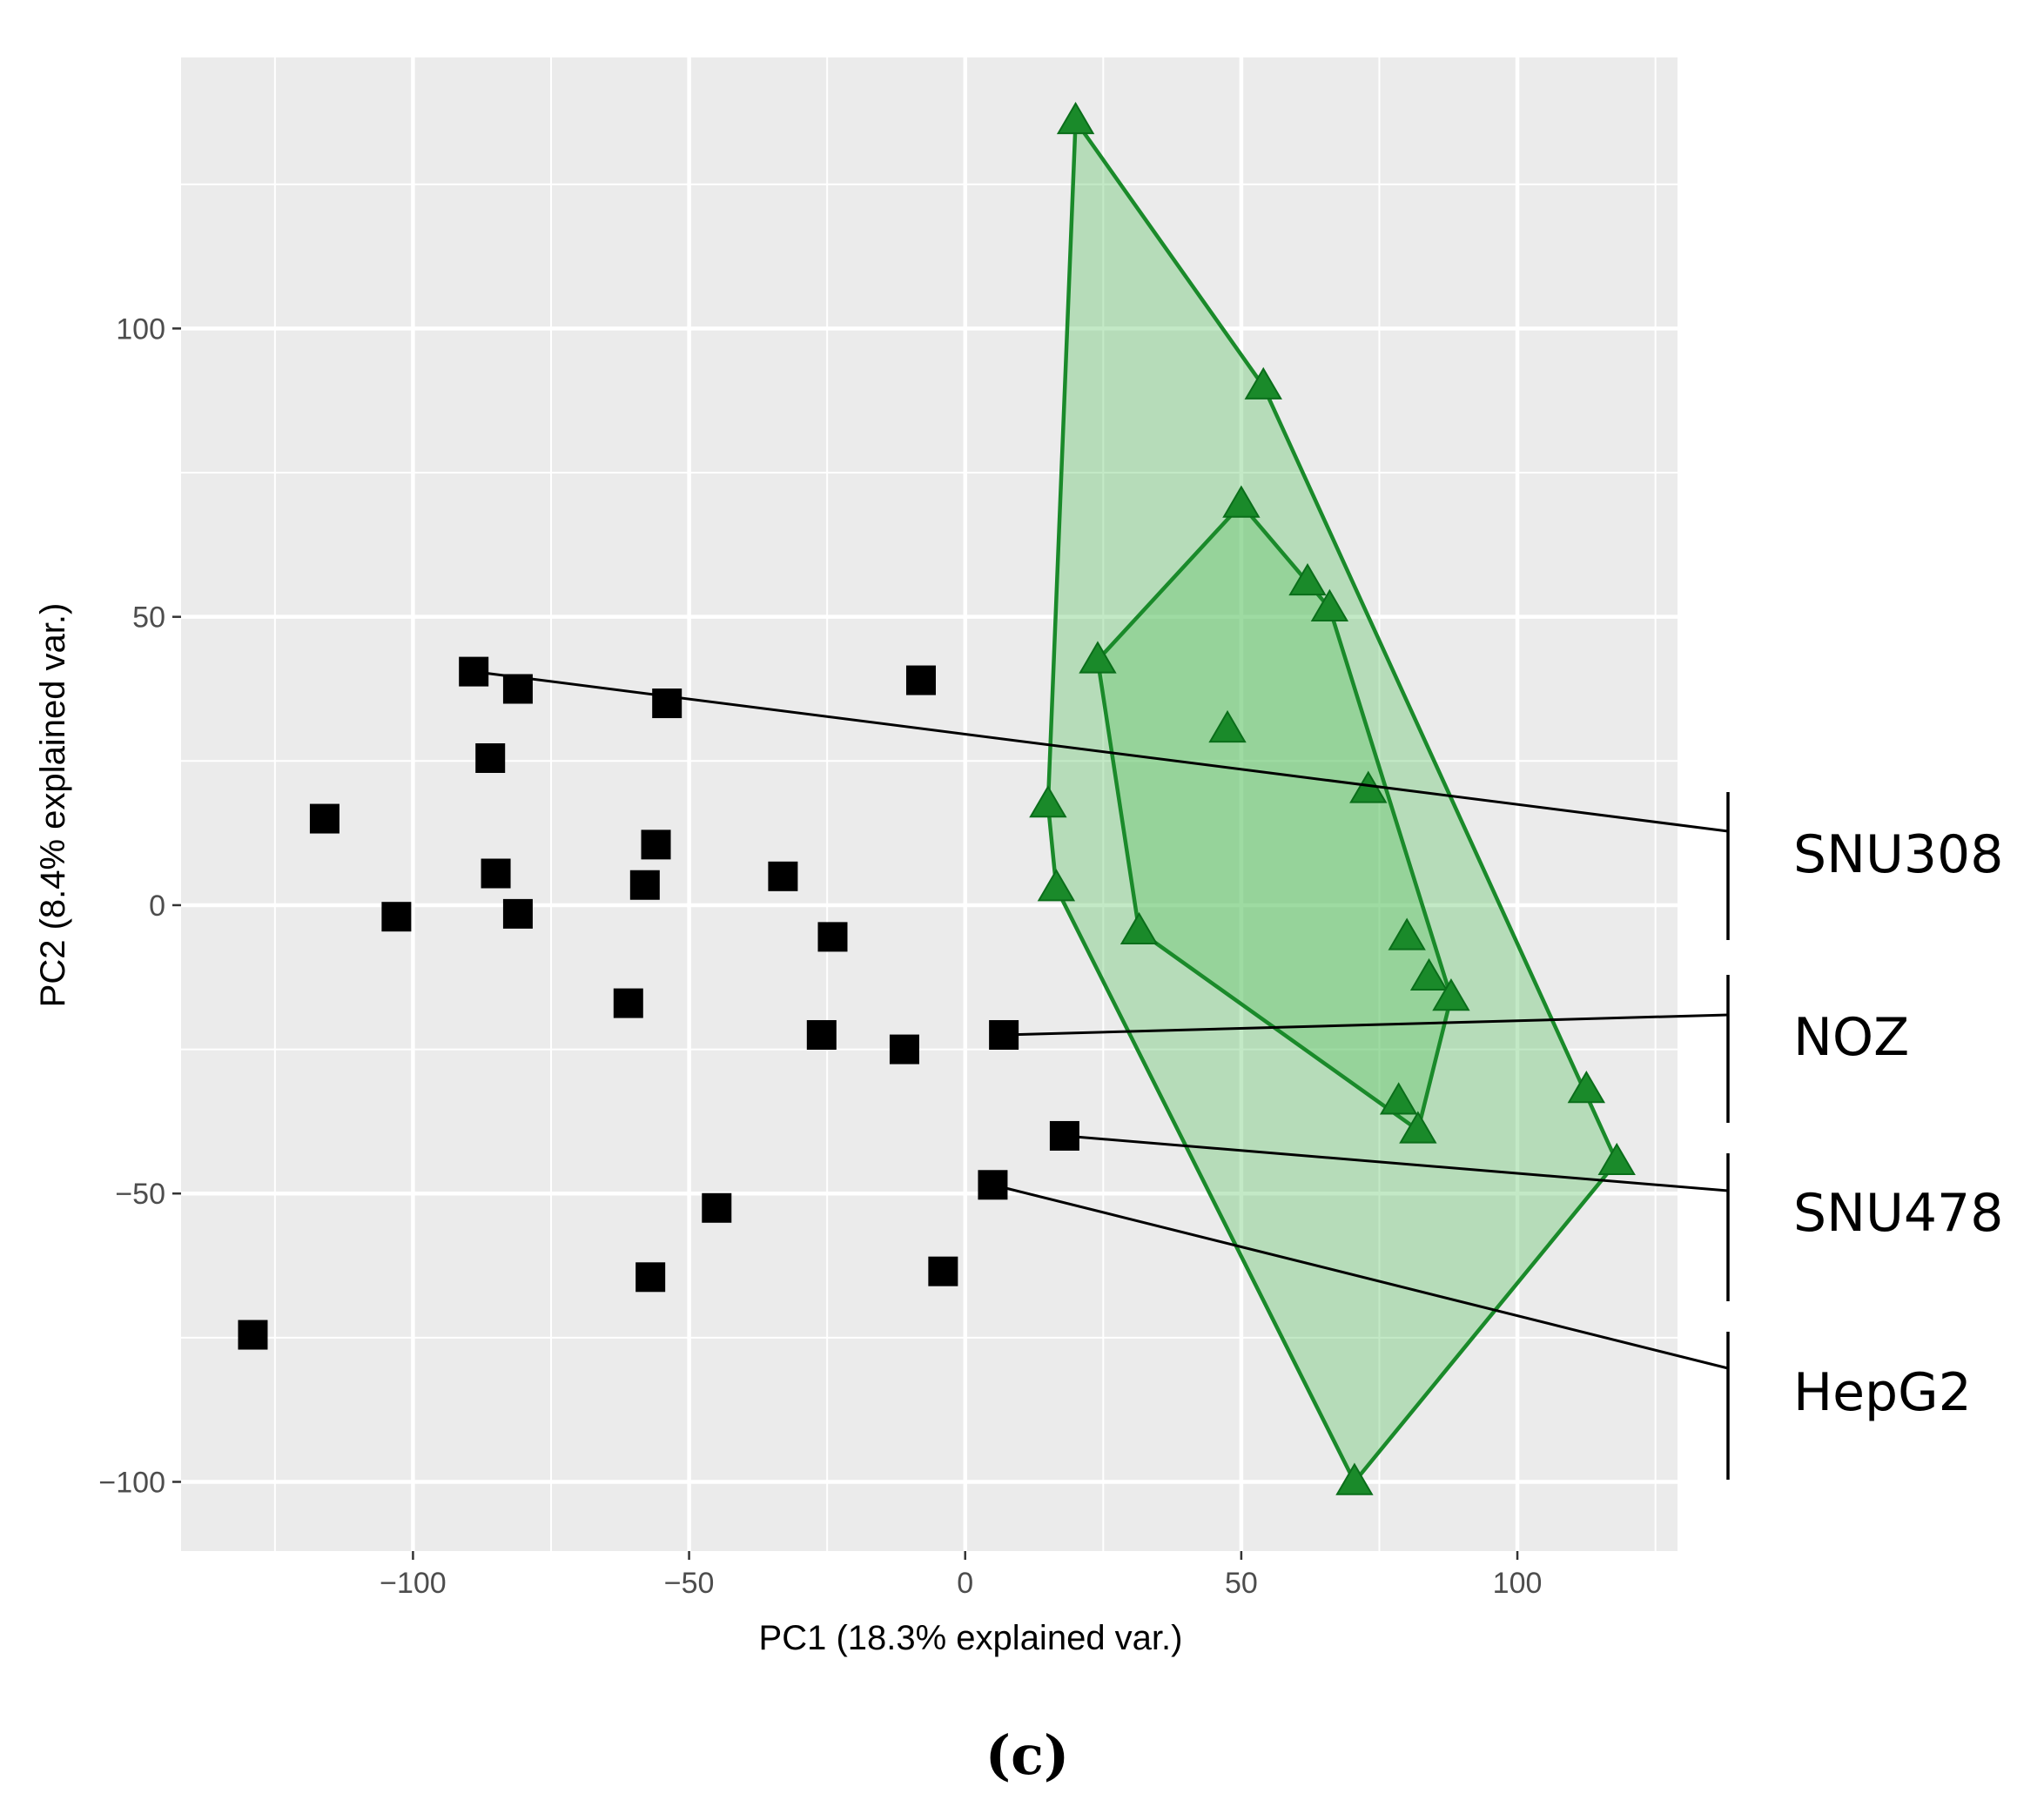 The image size is (2044, 1800). Describe the element at coordinates (157, 906) in the screenshot. I see `y-tick-label: 0` at that location.